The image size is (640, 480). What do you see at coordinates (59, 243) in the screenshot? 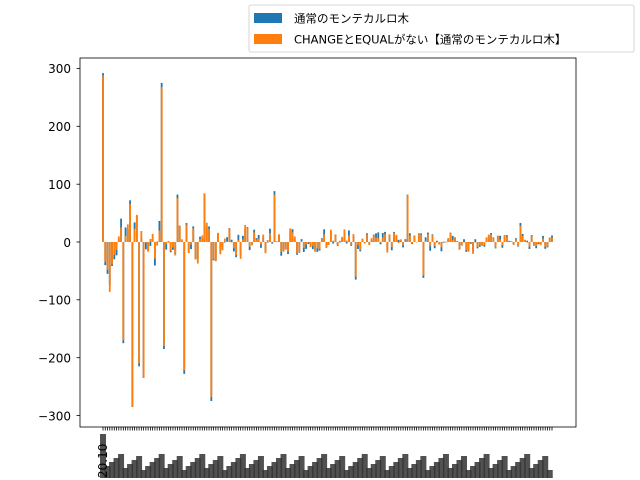
I see `y-axis: 300 200 100 0 −100 −200 −300` at bounding box center [59, 243].